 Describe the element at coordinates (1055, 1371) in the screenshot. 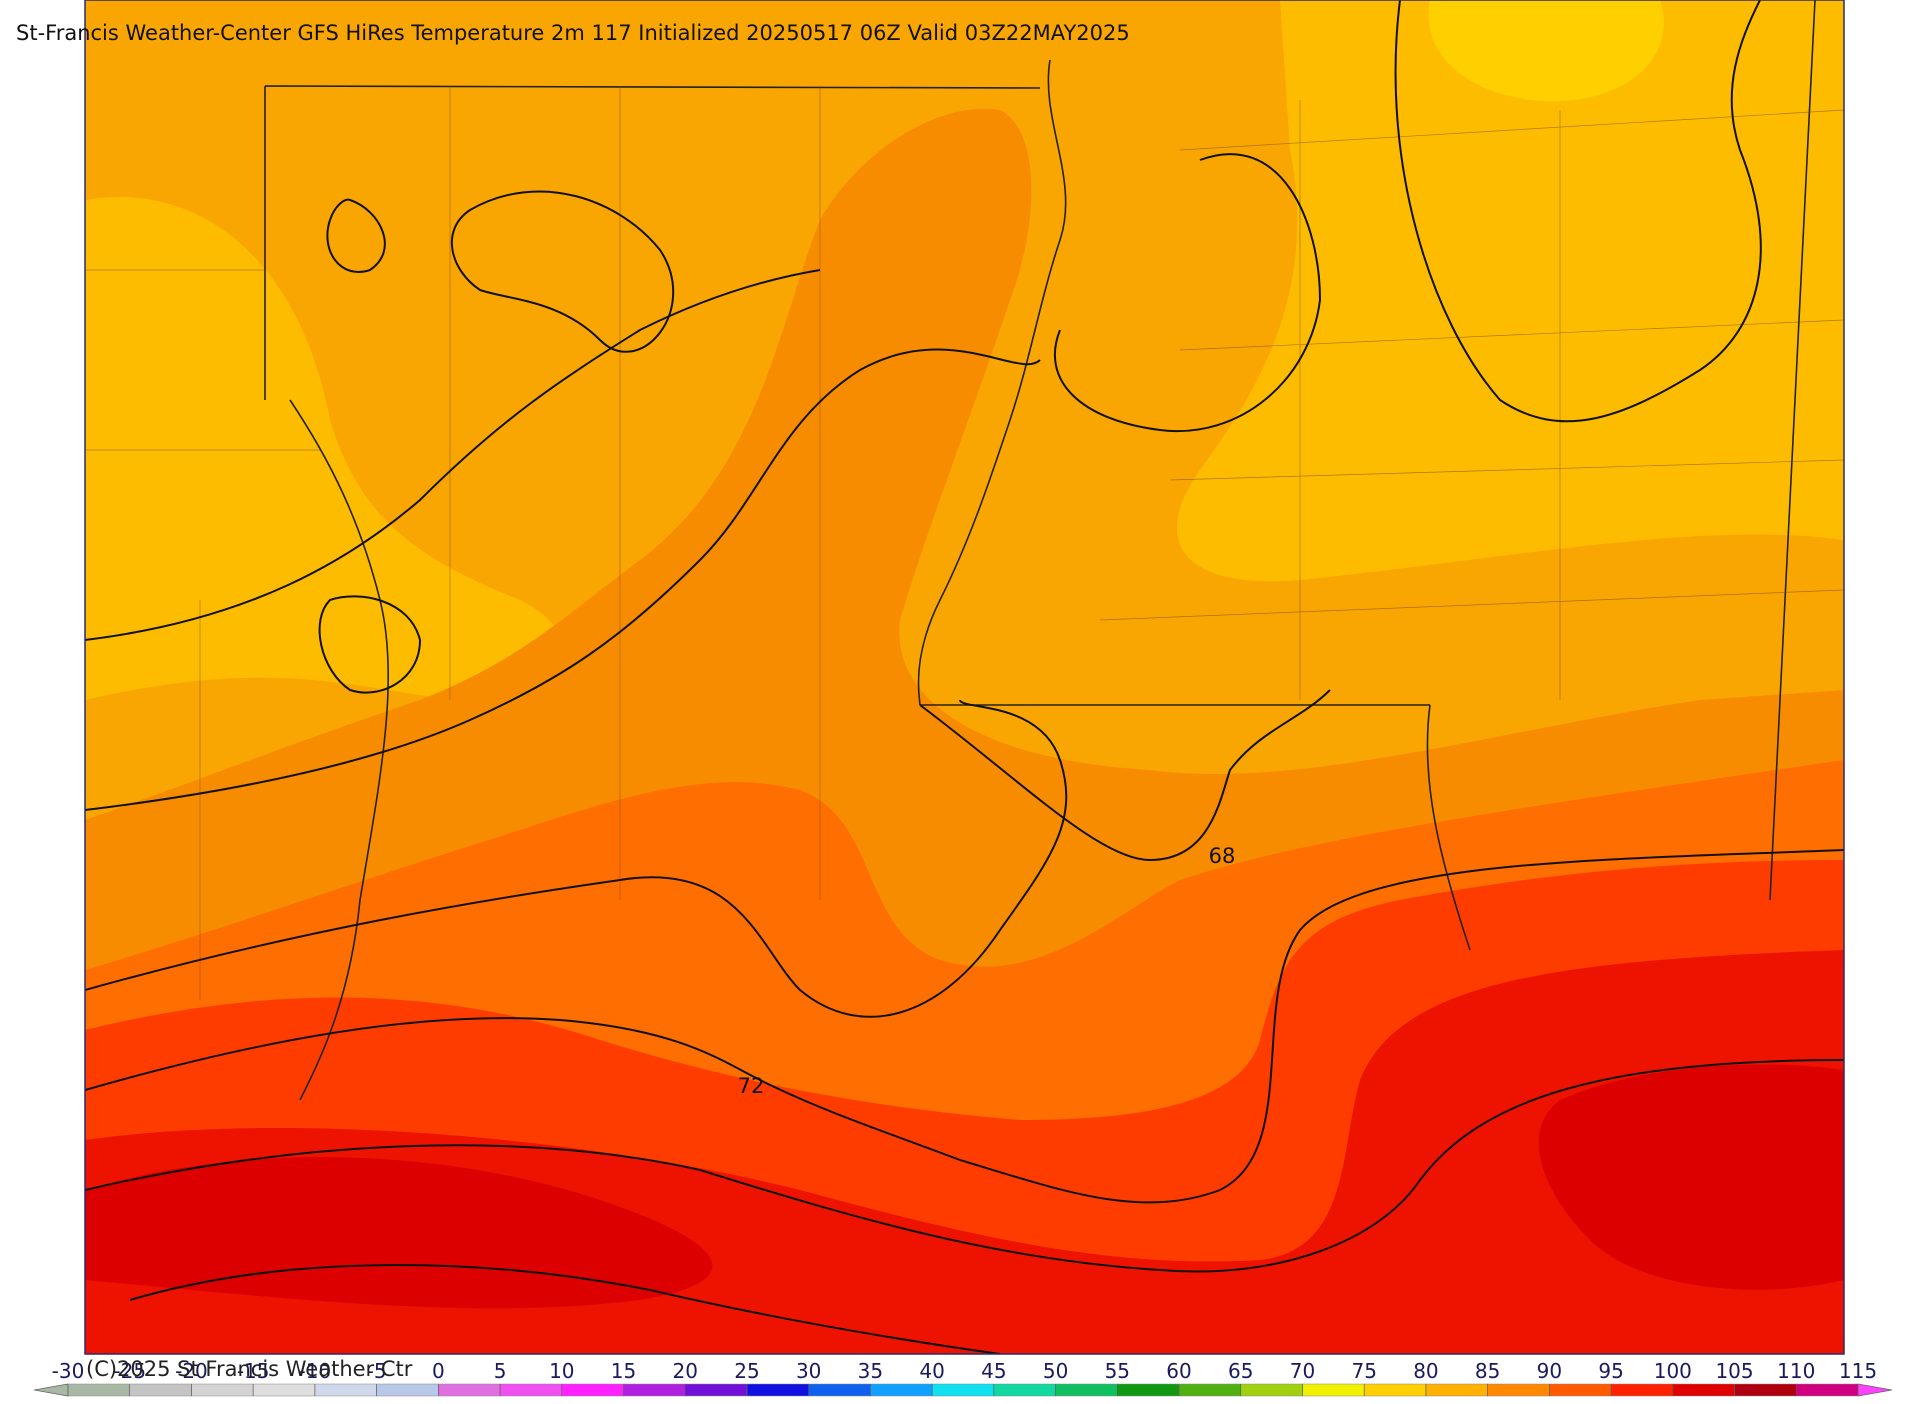

I see `colorbar-label: 50` at that location.